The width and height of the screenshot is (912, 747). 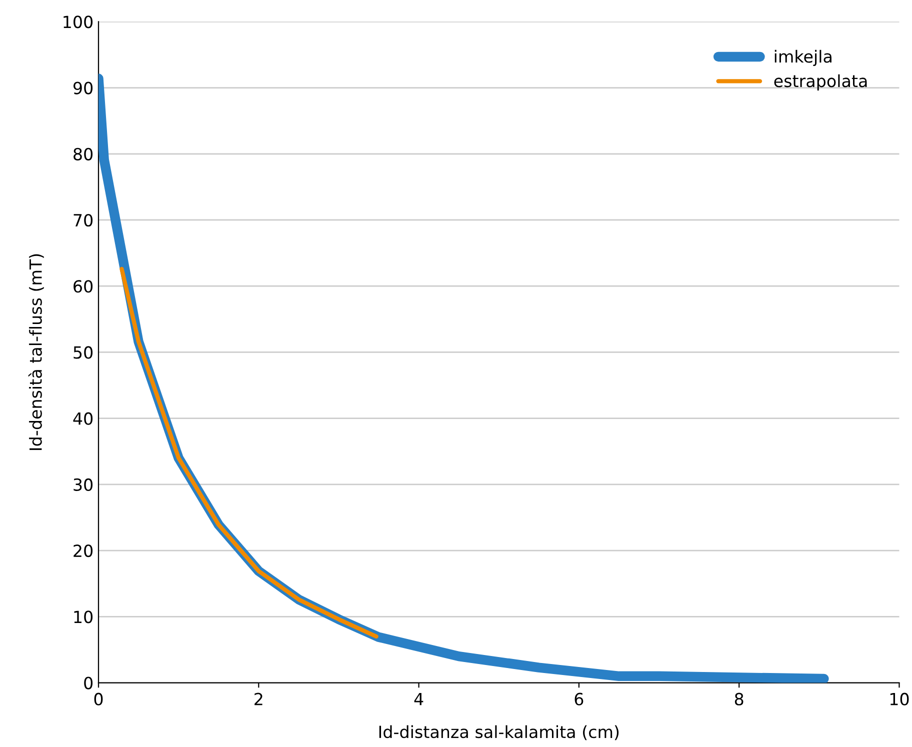 What do you see at coordinates (83, 154) in the screenshot?
I see `y-tick-label: 80` at bounding box center [83, 154].